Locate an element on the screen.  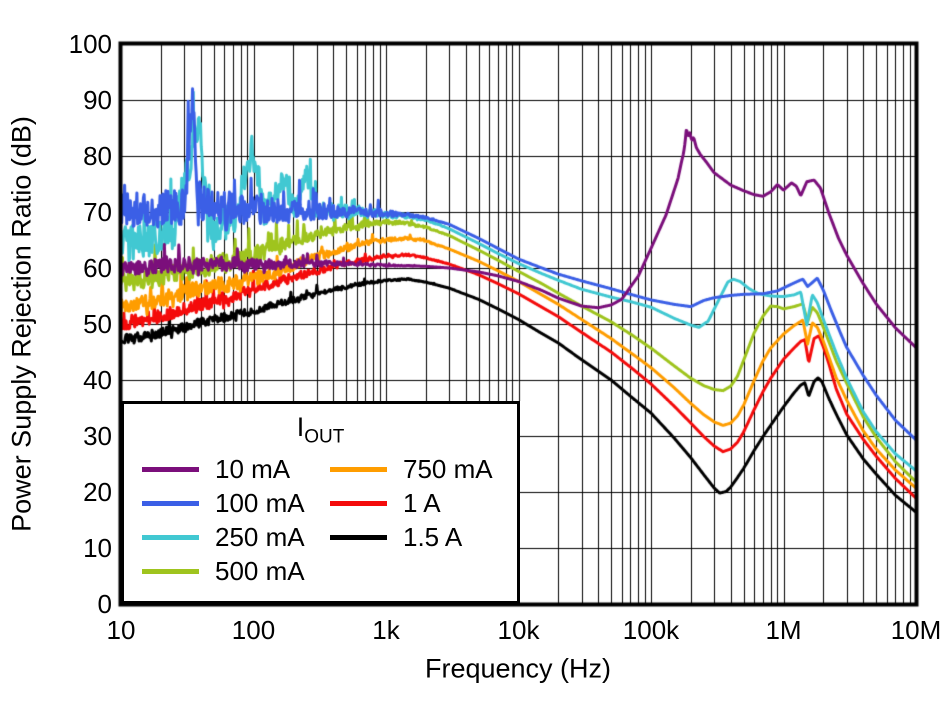
legend-label: 100 mA is located at coordinates (260, 502).